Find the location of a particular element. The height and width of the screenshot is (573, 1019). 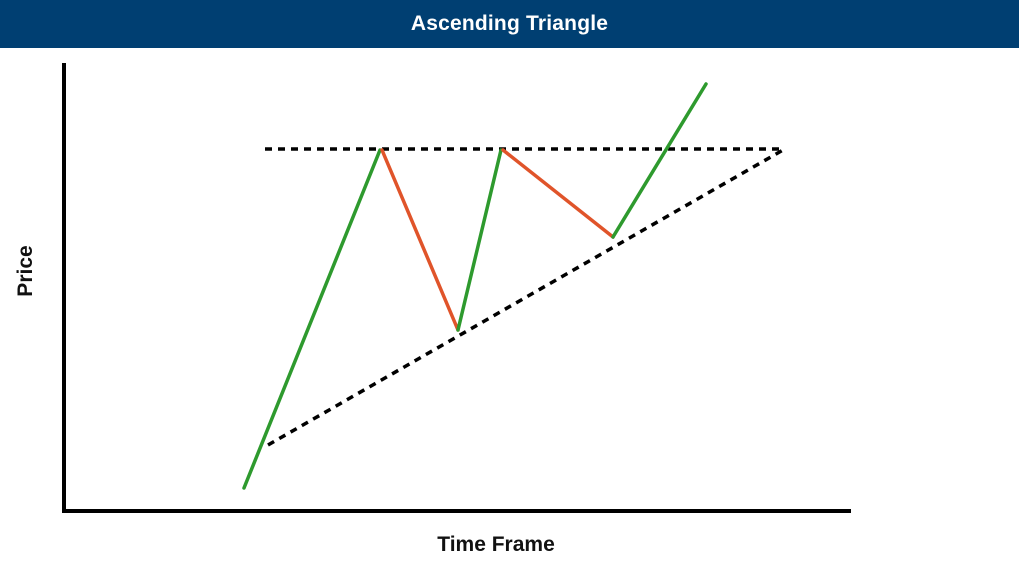

header-banner: Ascending Triangle is located at coordinates (509, 24).